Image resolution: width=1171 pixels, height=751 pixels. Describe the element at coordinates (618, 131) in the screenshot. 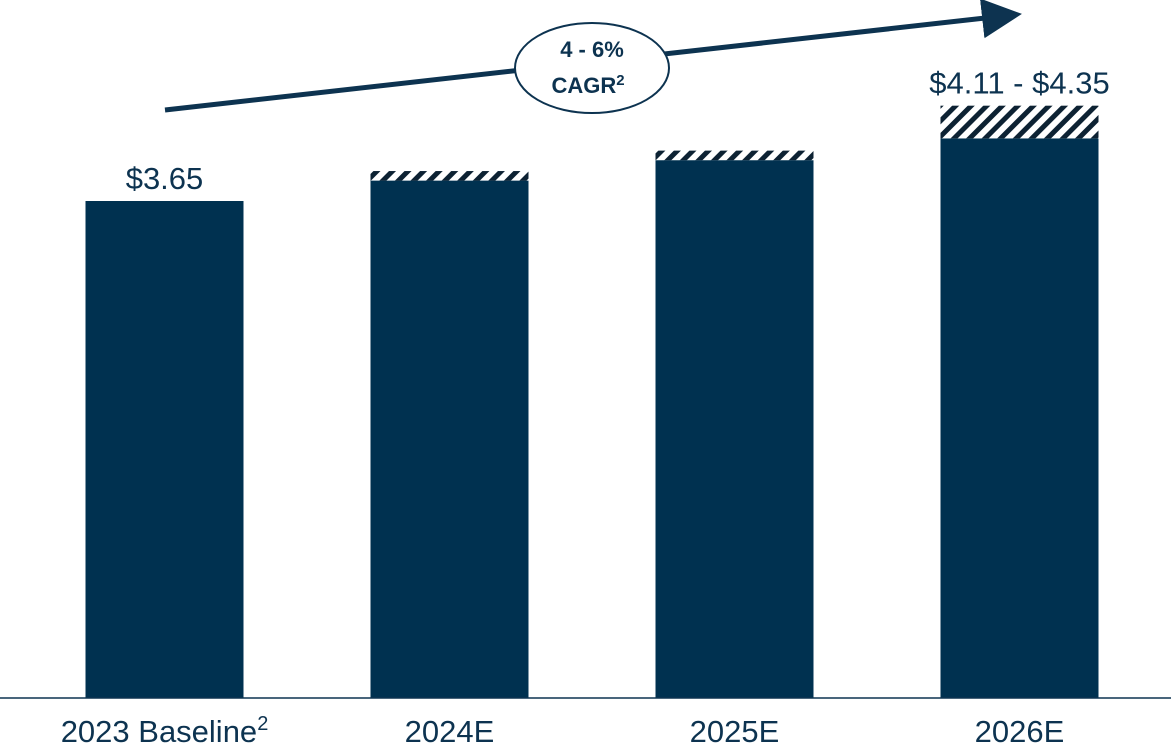

I see `value-labels-group: $3.65 $4.11 - $4.35` at that location.